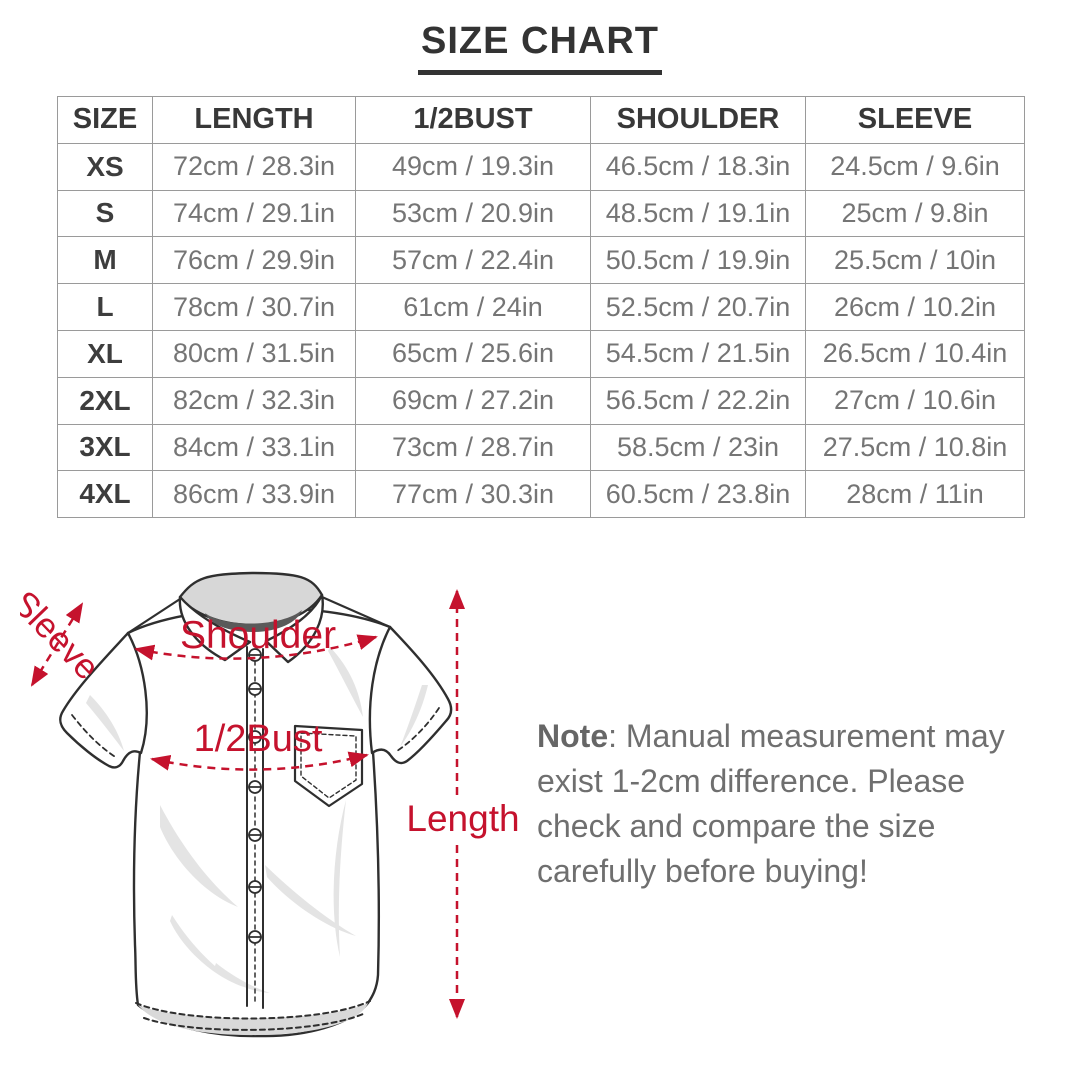  I want to click on table-cell: 53cm / 20.9in, so click(473, 213).